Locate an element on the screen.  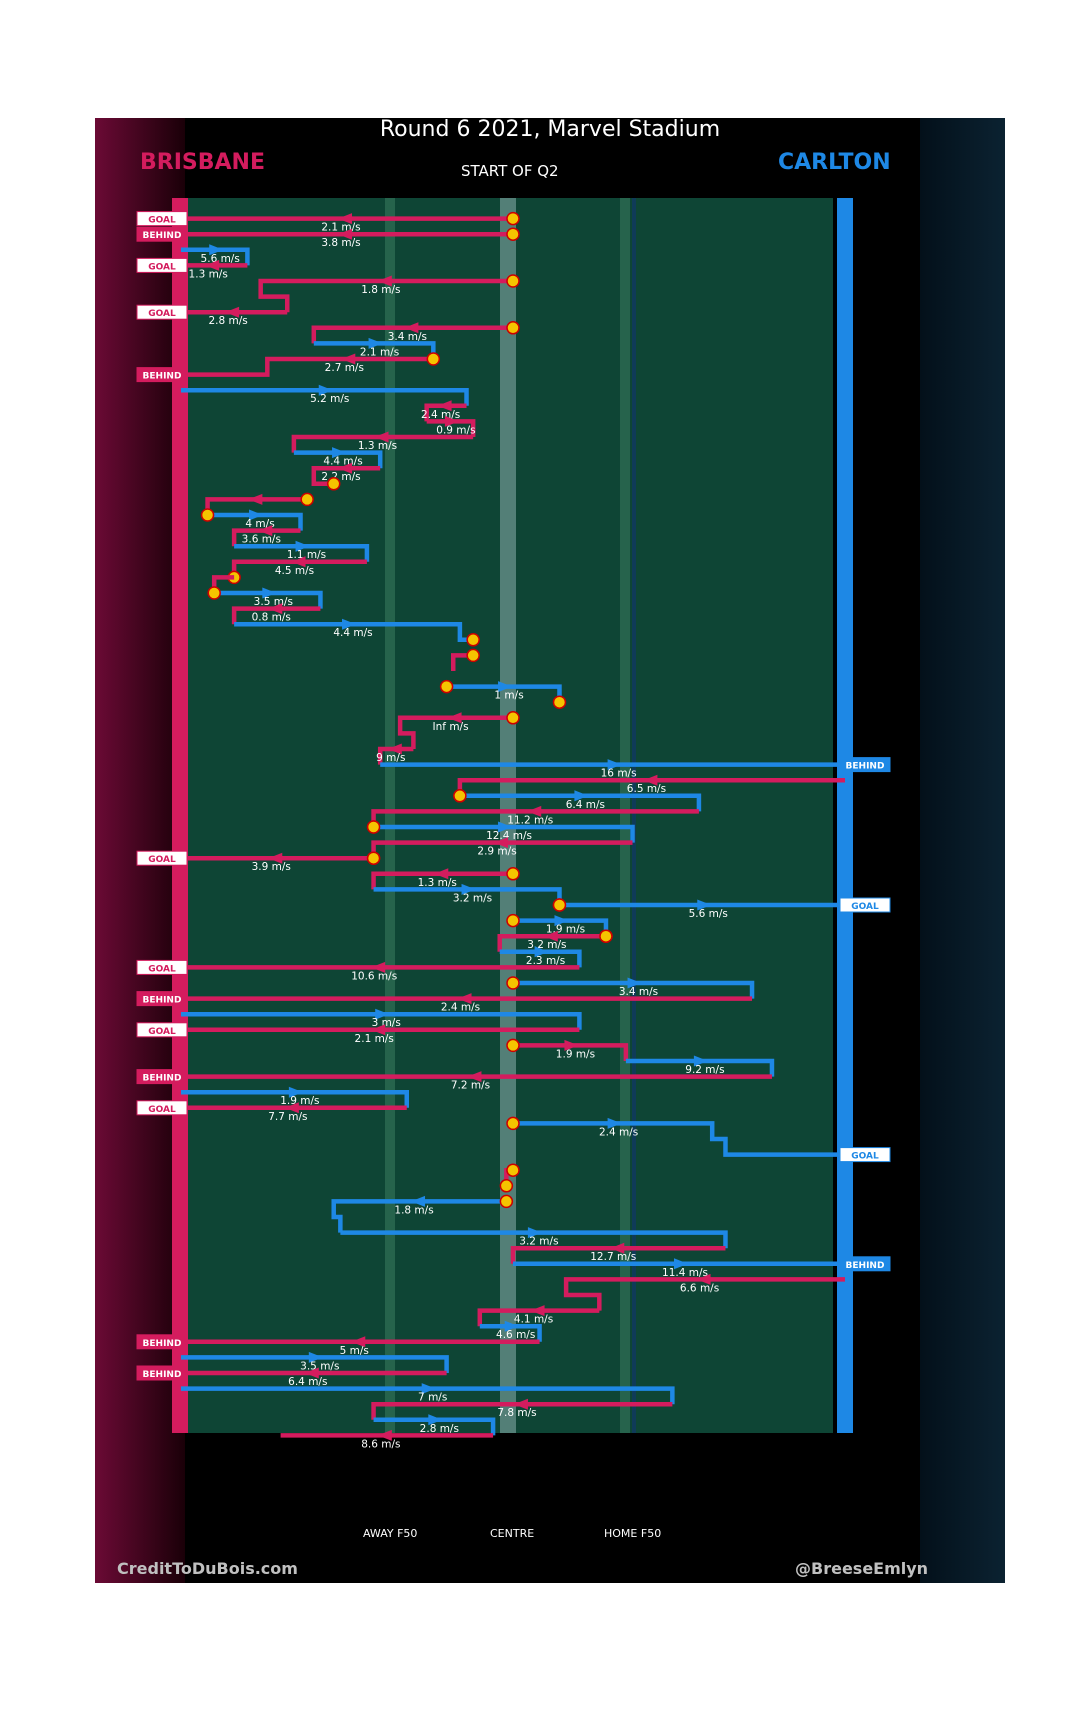
speed-label-51: 2.4 m/s is located at coordinates (618, 1132).